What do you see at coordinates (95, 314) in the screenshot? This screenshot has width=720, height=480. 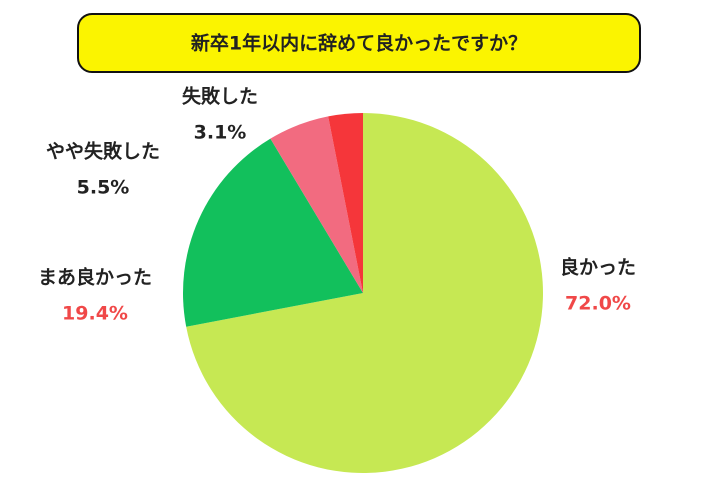 I see `value-label: 19.4%` at bounding box center [95, 314].